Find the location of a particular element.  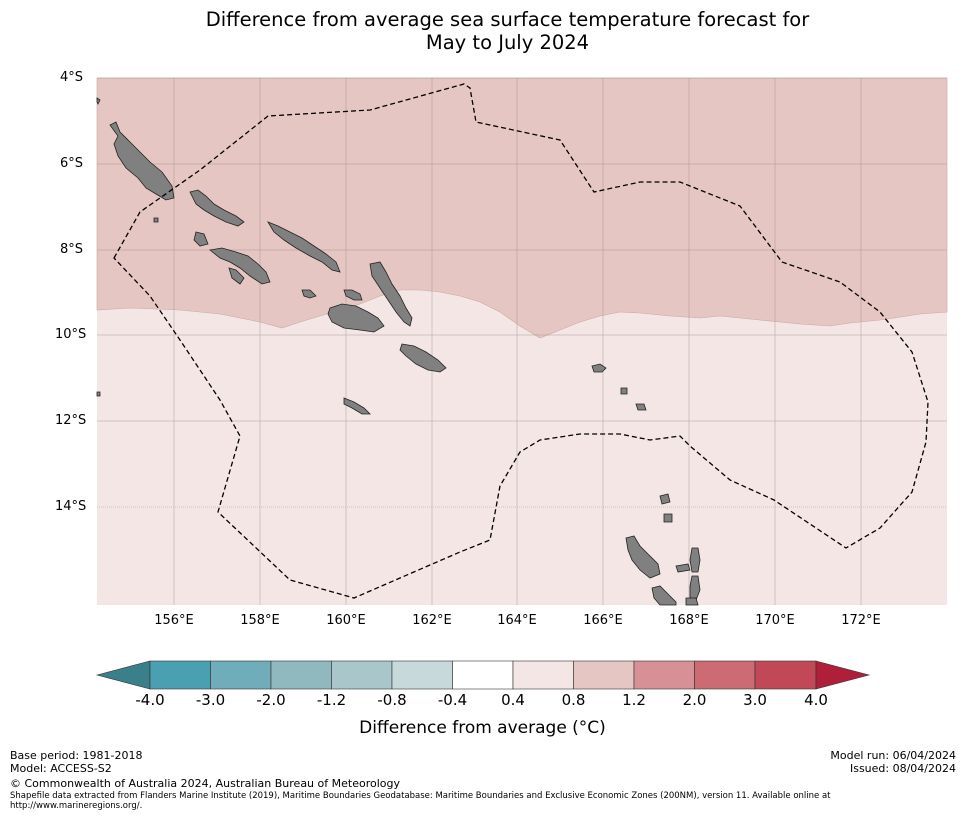

island-guadalcanal is located at coordinates (356, 318).